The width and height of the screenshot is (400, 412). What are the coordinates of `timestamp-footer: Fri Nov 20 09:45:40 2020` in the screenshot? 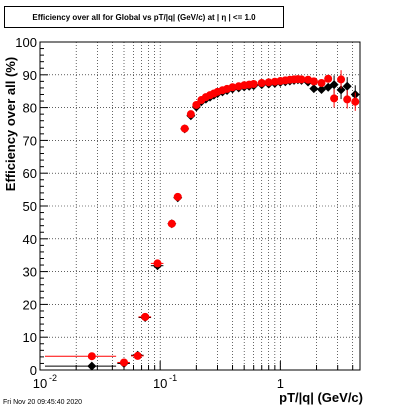 It's located at (42, 402).